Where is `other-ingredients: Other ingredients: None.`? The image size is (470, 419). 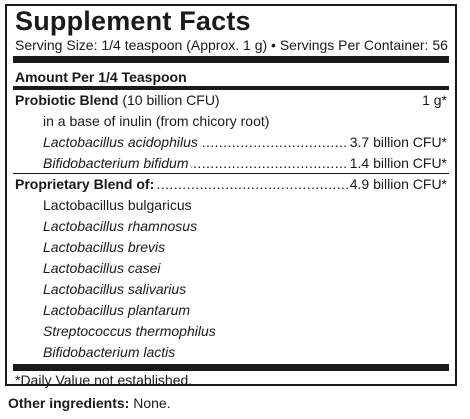 other-ingredients: Other ingredients: None. is located at coordinates (89, 403).